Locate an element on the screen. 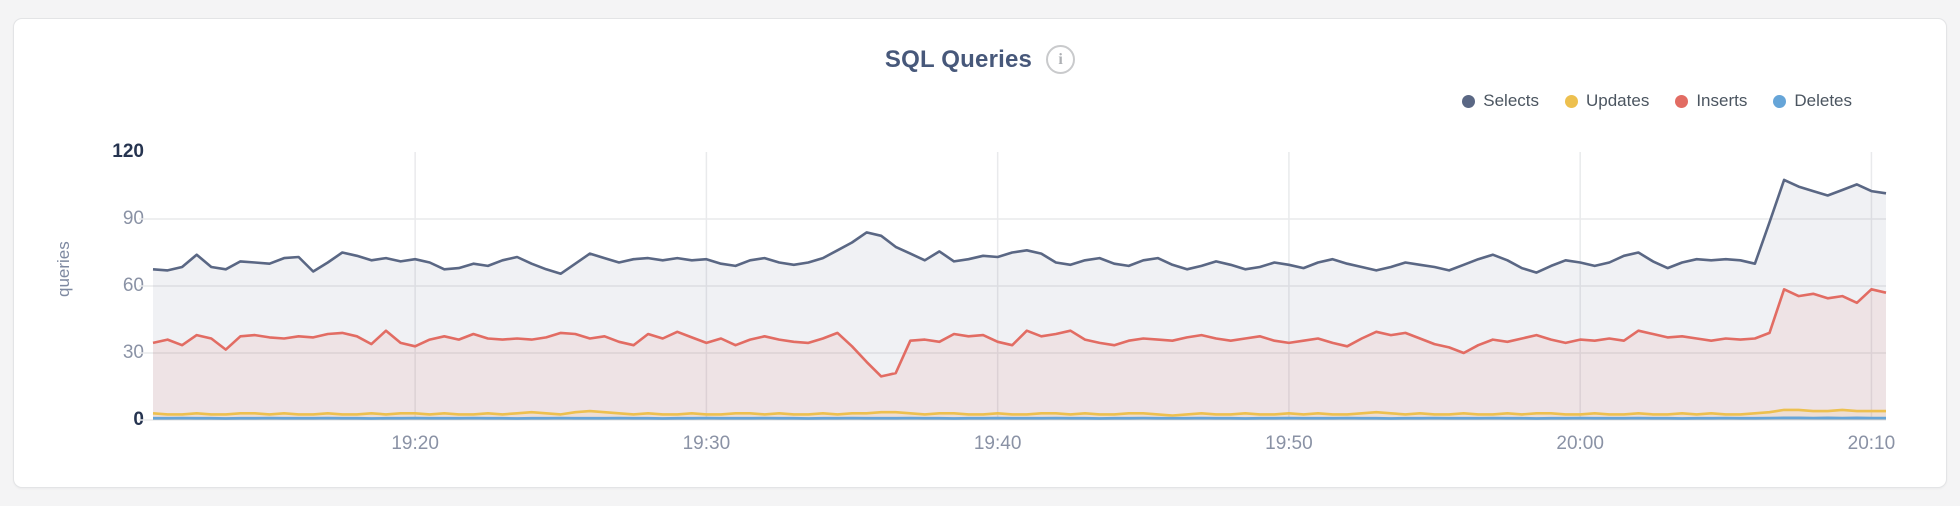  y-axis-tick-label: 60 is located at coordinates (133, 285).